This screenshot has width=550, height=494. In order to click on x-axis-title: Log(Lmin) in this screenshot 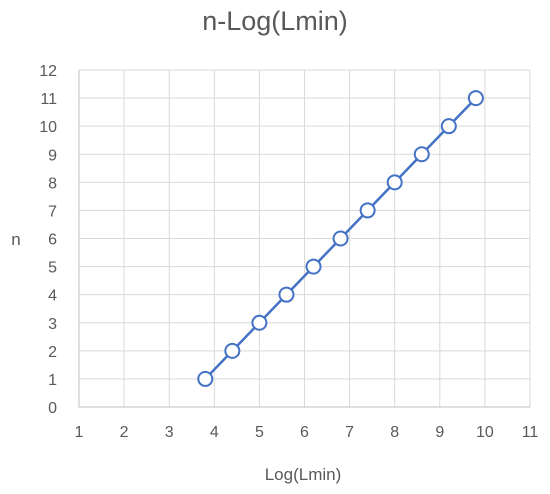, I will do `click(303, 474)`.